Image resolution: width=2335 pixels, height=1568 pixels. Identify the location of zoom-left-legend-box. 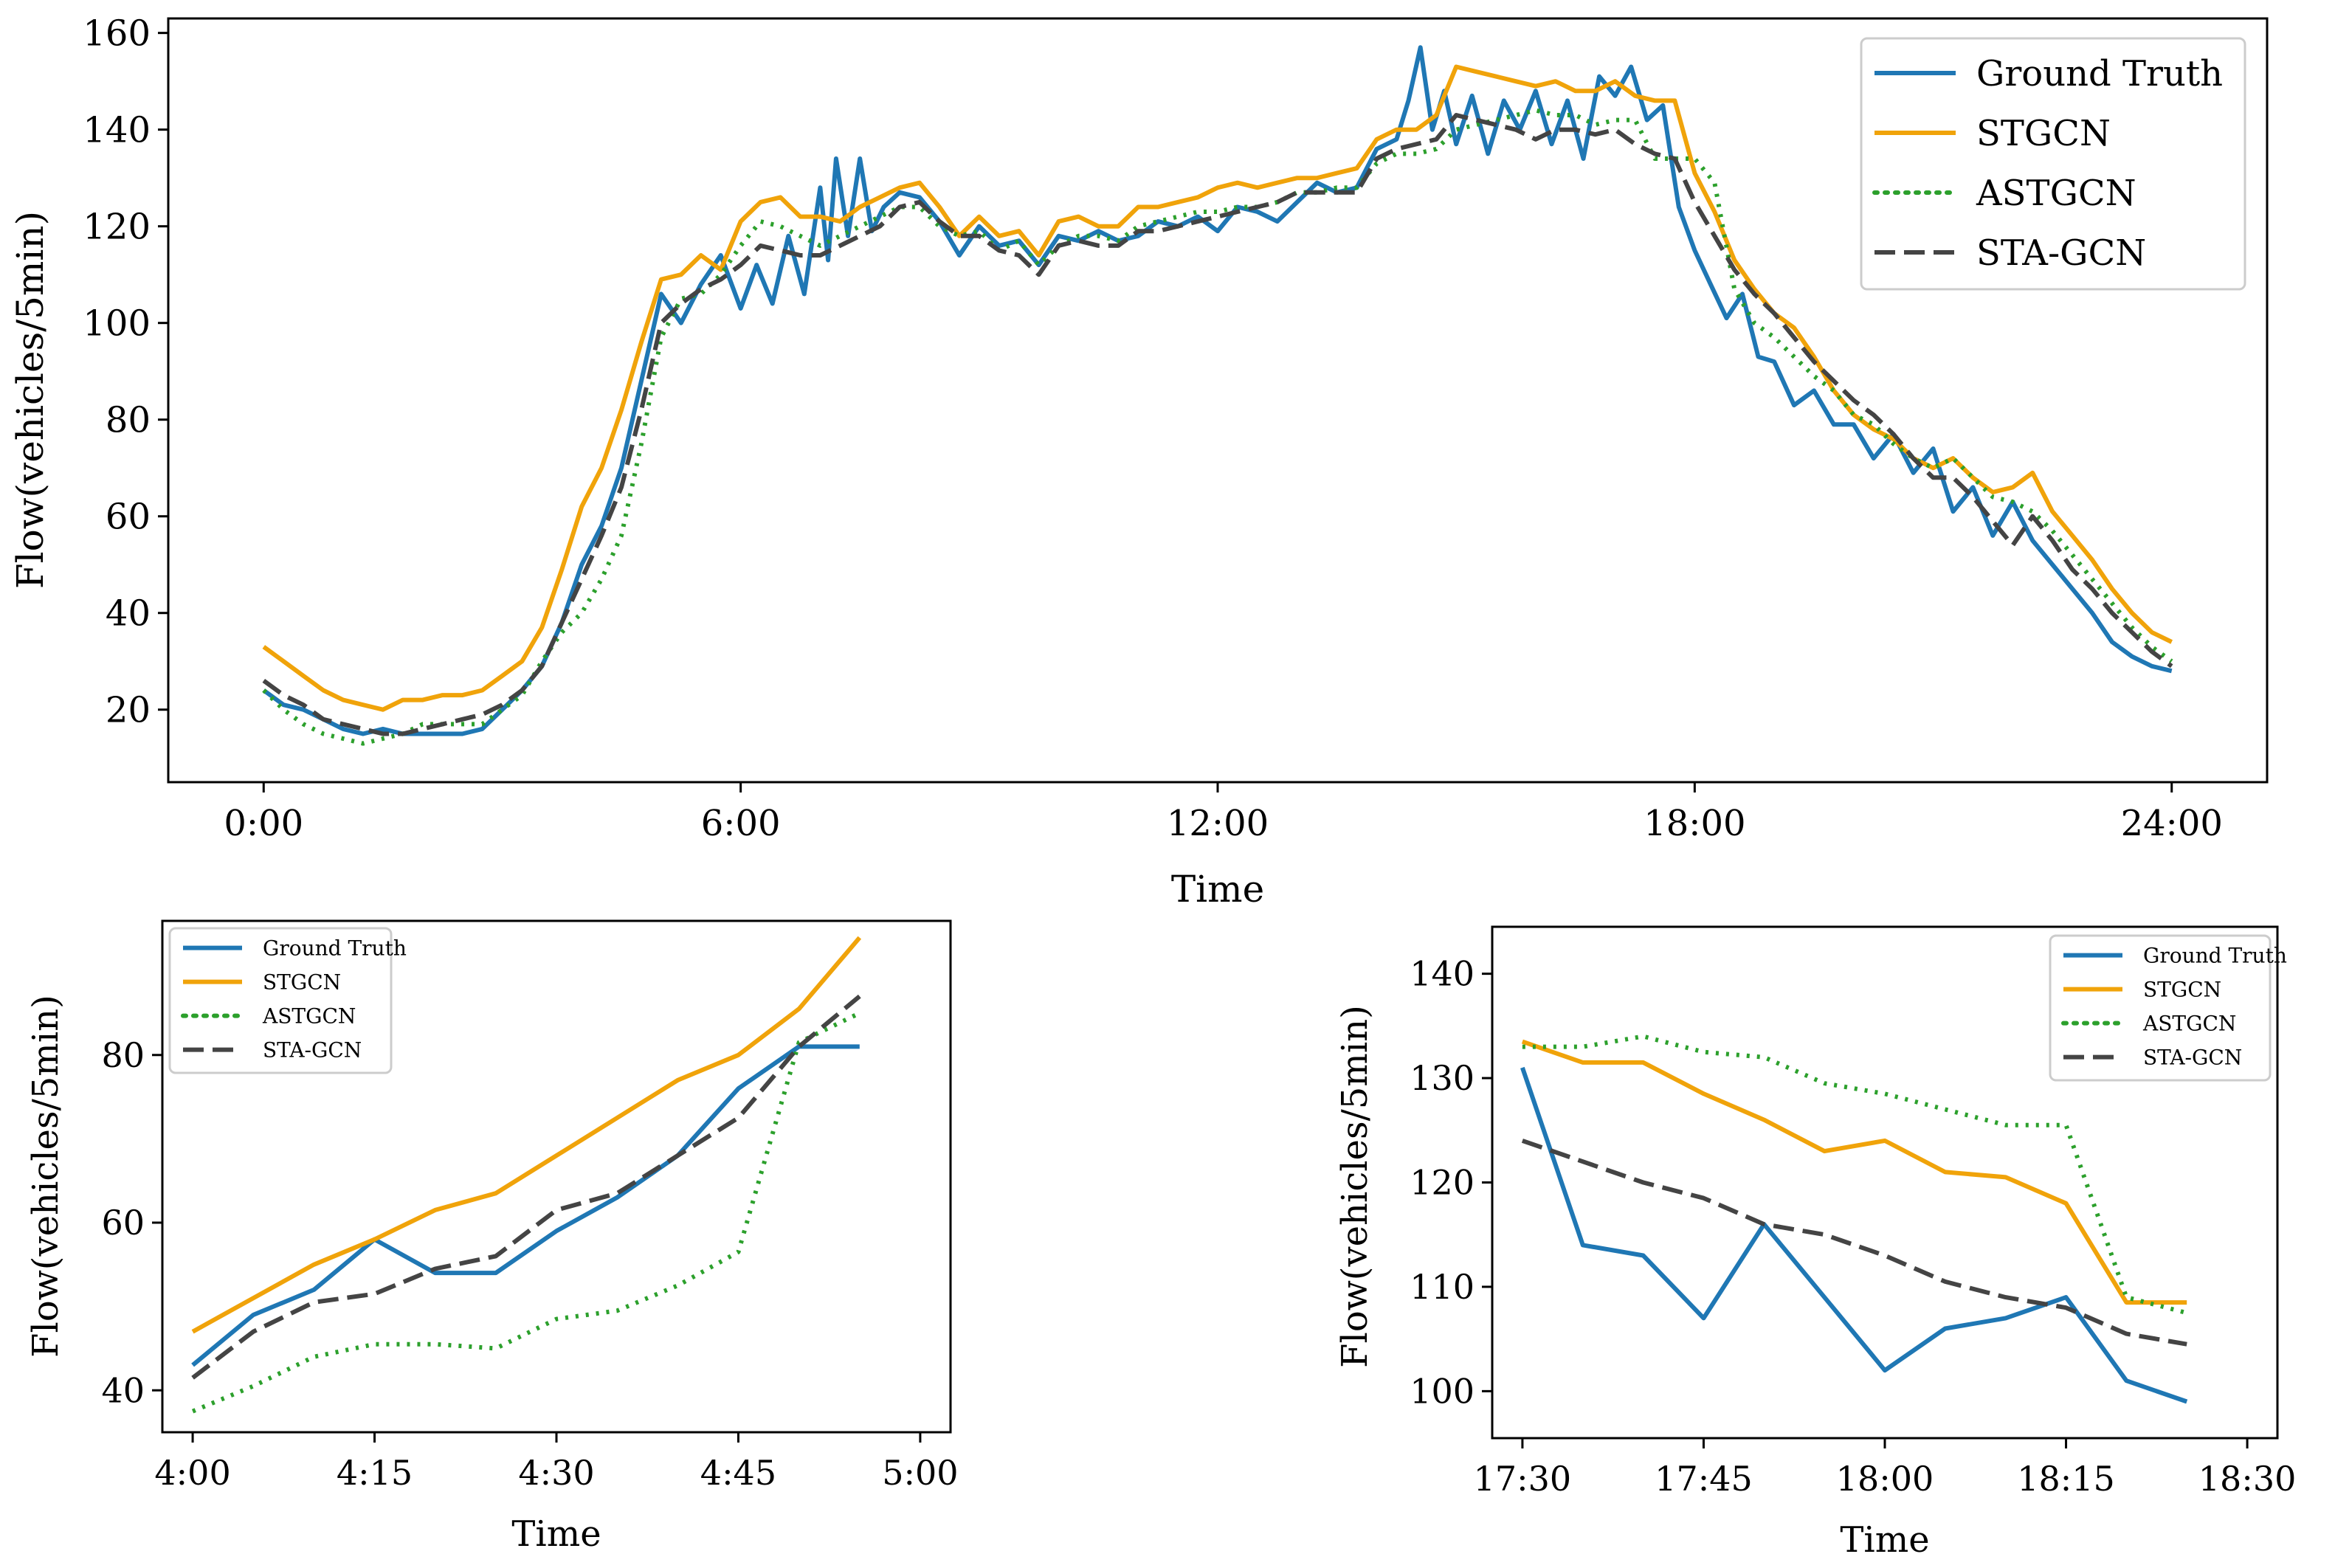
(280, 1000).